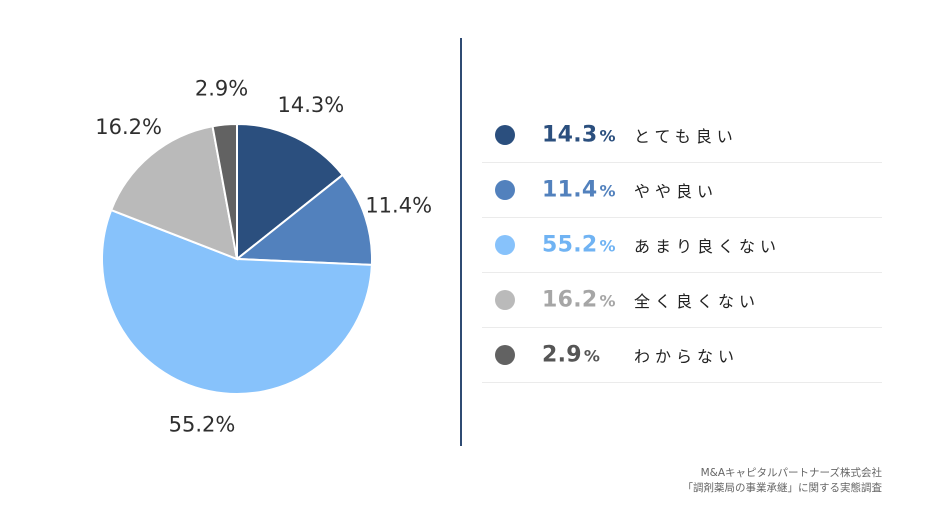 This screenshot has width=930, height=530. What do you see at coordinates (570, 300) in the screenshot?
I see `legend-value-number: 16.2` at bounding box center [570, 300].